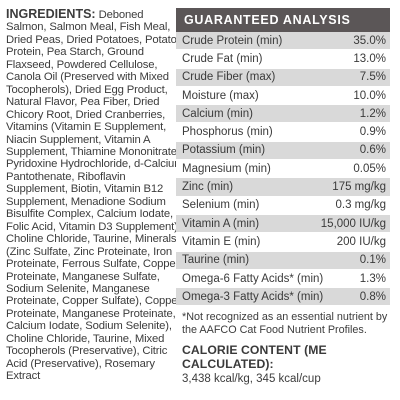 Image resolution: width=400 pixels, height=400 pixels. Describe the element at coordinates (86, 127) in the screenshot. I see `ingredients-line: Vitamins (Vitamin E Supplement,` at that location.